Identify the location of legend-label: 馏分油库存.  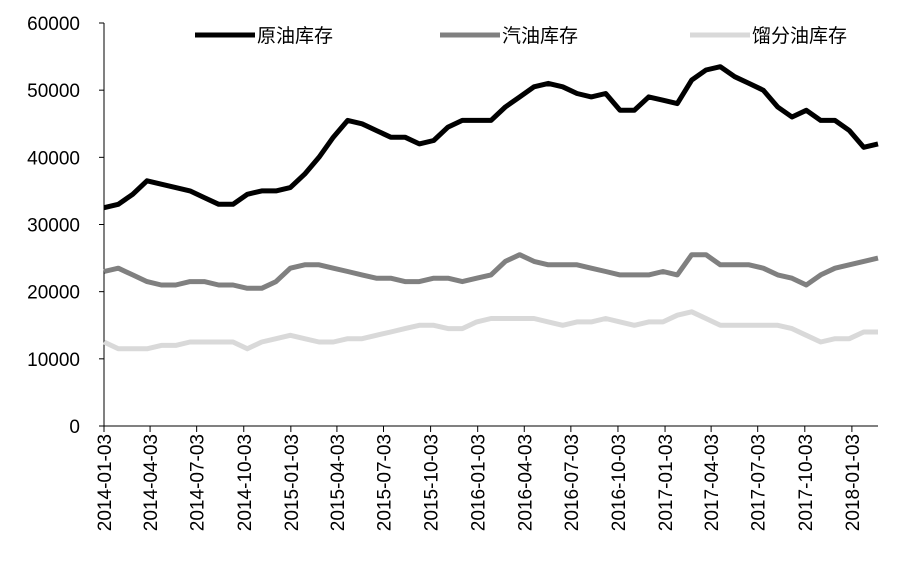
(799, 36).